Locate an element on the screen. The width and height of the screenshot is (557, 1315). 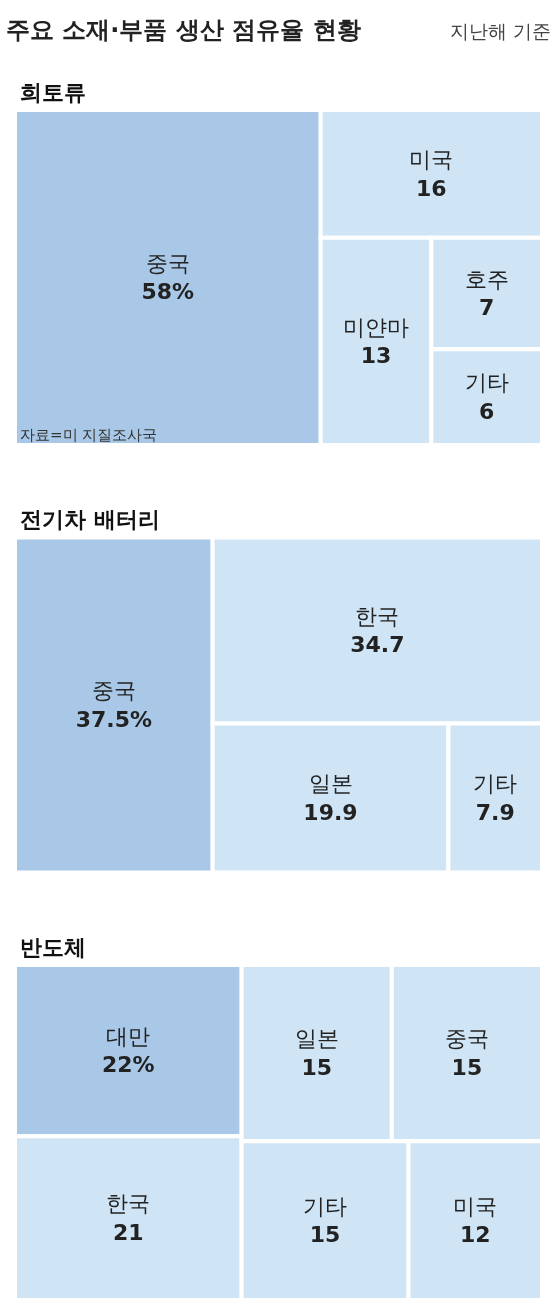
data-label: 16 is located at coordinates (431, 188).